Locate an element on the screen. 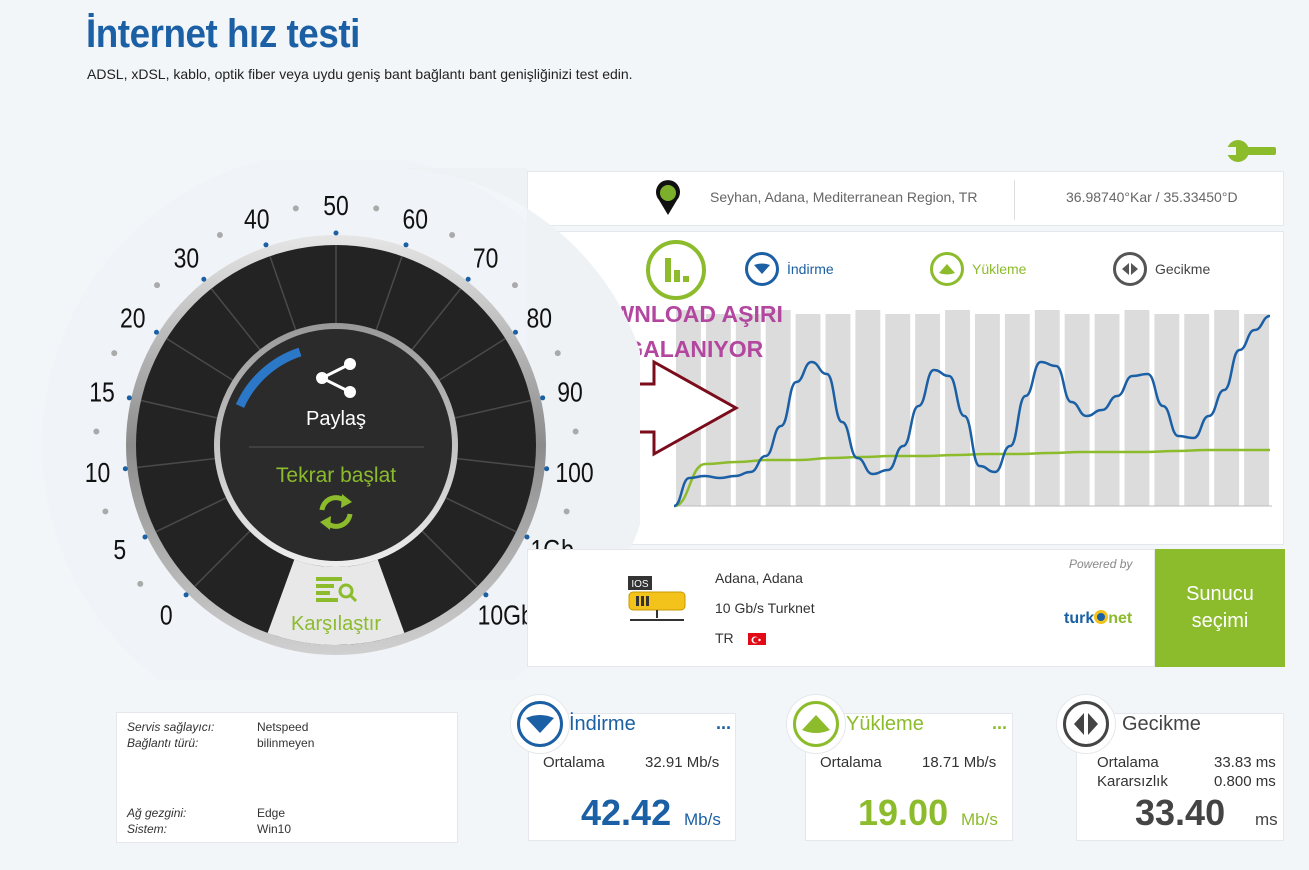 The width and height of the screenshot is (1309, 870). jitter-value: 0.800 ms is located at coordinates (1245, 781).